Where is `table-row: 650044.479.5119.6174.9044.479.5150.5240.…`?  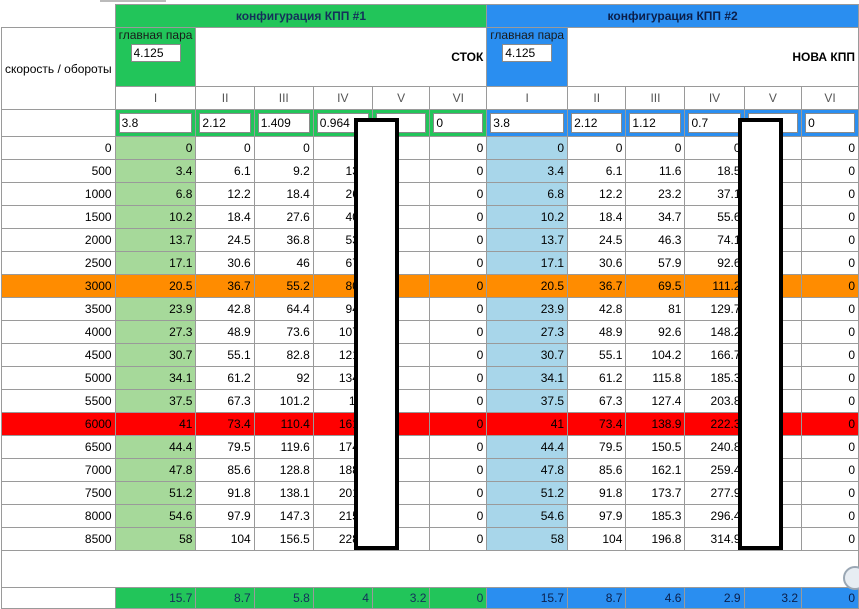
table-row: 650044.479.5119.6174.9044.479.5150.5240.… is located at coordinates (430, 447).